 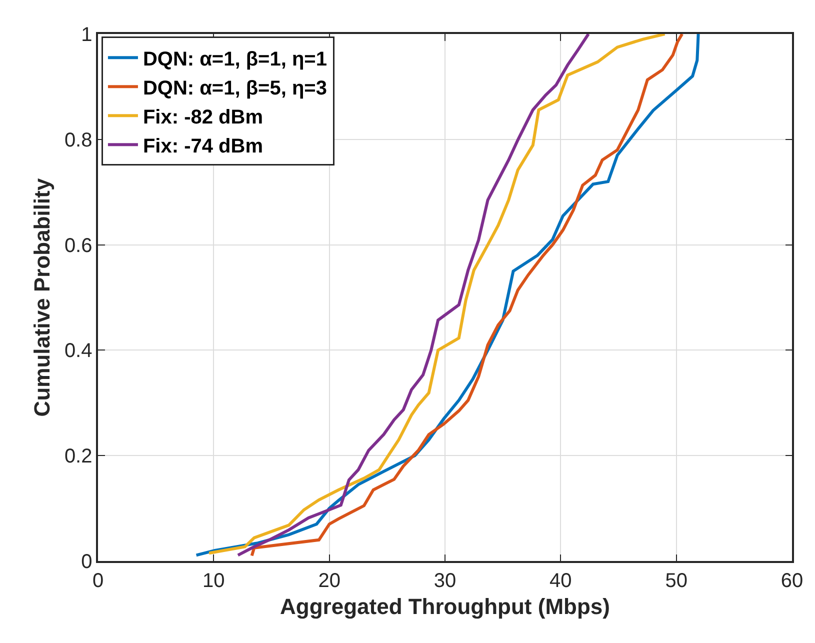 I want to click on y-axis-title: Cumulative Probability, so click(x=42, y=297).